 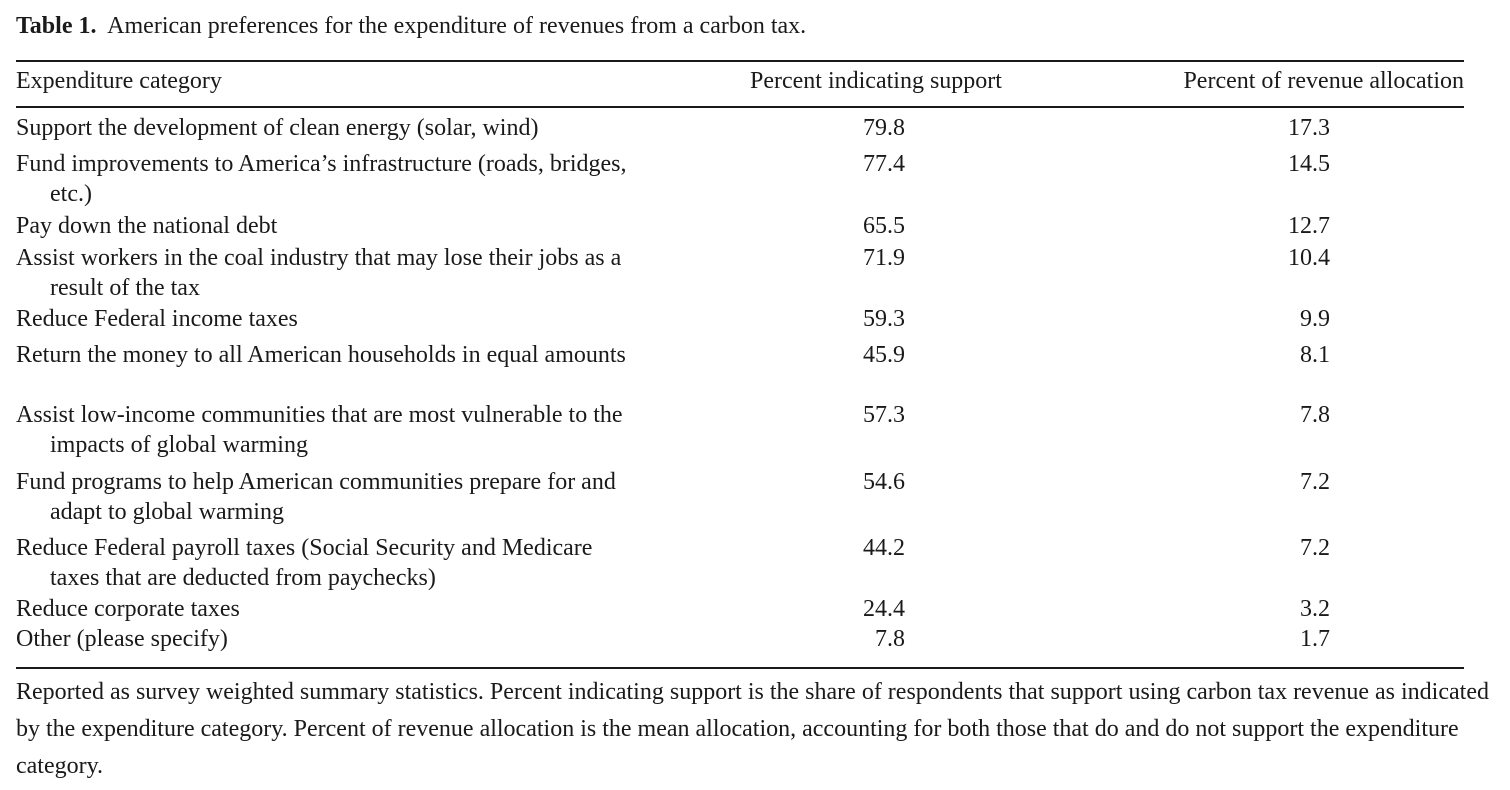 I want to click on row-allocation: 3.2, so click(x=1315, y=609).